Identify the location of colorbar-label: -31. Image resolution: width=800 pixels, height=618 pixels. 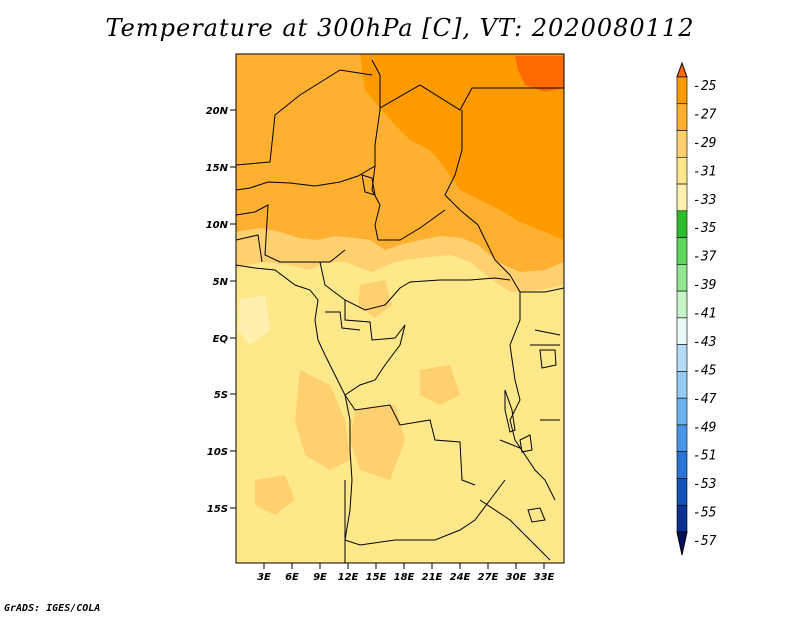
(704, 171).